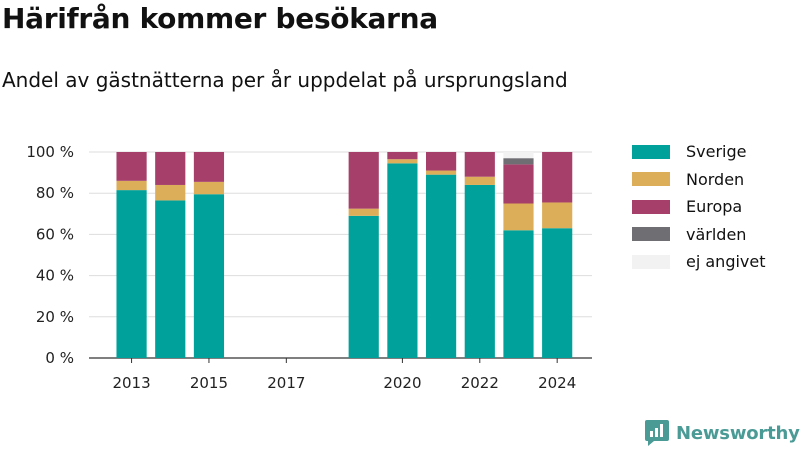 The width and height of the screenshot is (800, 450). I want to click on bar-sverige-2014, so click(170, 279).